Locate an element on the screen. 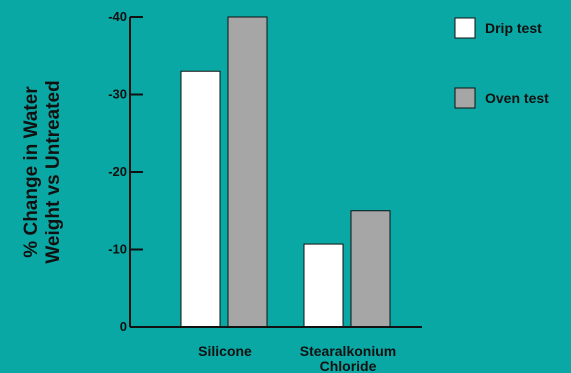  legend-swatch-drip is located at coordinates (465, 28).